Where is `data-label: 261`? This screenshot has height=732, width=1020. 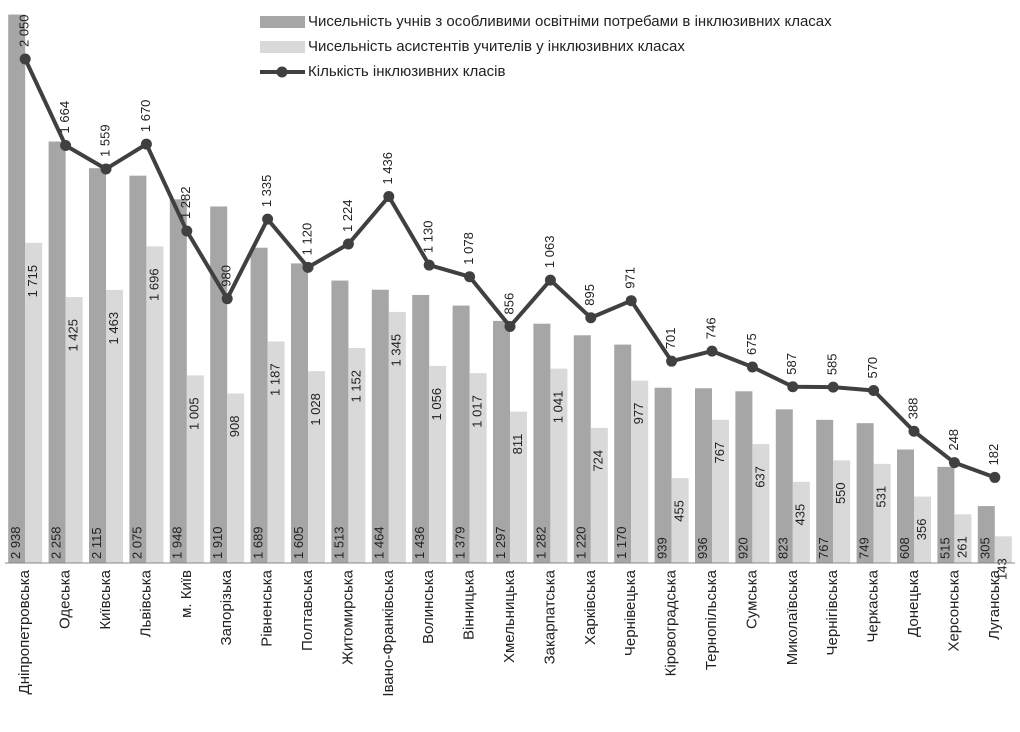
data-label: 261 is located at coordinates (961, 547).